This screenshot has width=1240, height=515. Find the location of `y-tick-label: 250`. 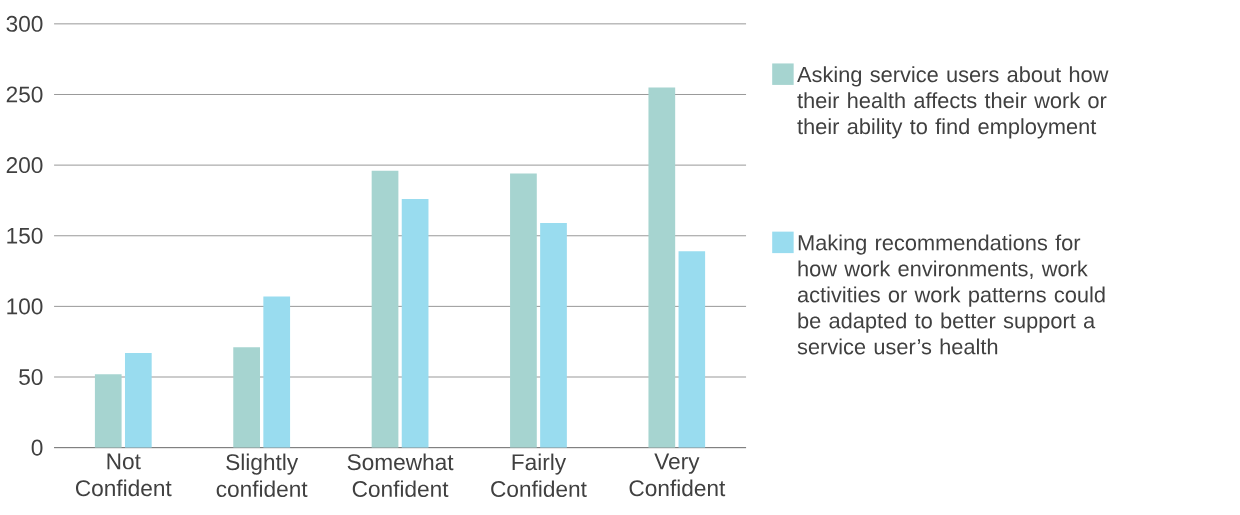

y-tick-label: 250 is located at coordinates (24, 94).